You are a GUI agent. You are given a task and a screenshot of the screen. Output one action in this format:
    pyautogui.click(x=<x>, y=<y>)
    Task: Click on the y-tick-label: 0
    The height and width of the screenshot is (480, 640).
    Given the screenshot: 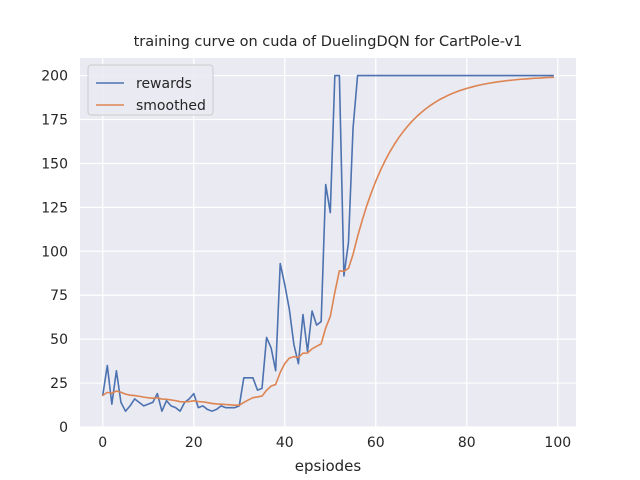 What is the action you would take?
    pyautogui.click(x=63, y=428)
    